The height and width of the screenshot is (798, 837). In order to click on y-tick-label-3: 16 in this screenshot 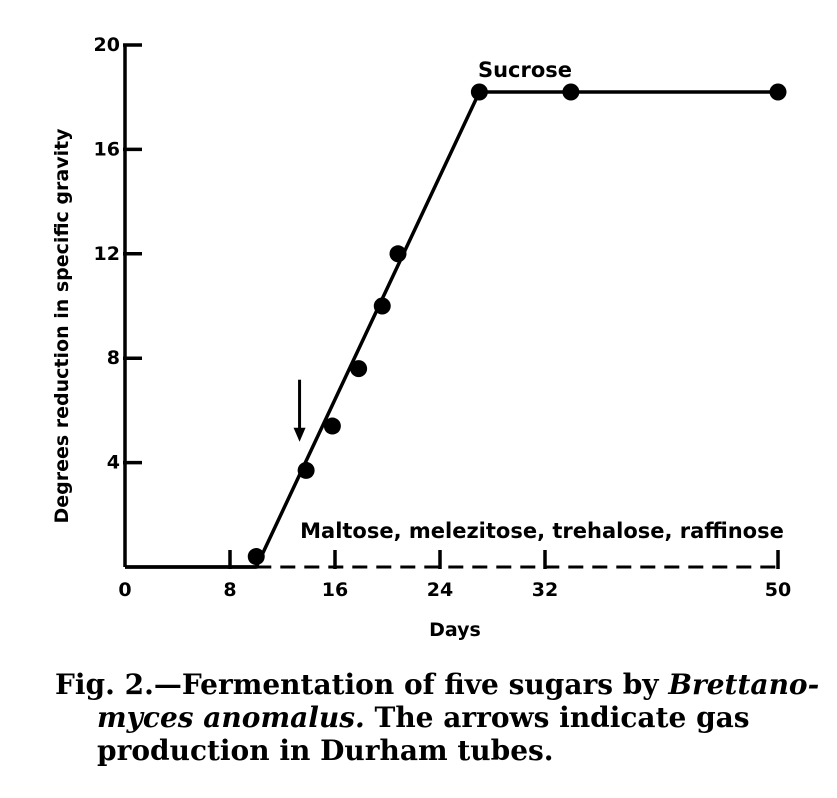, I will do `click(107, 149)`.